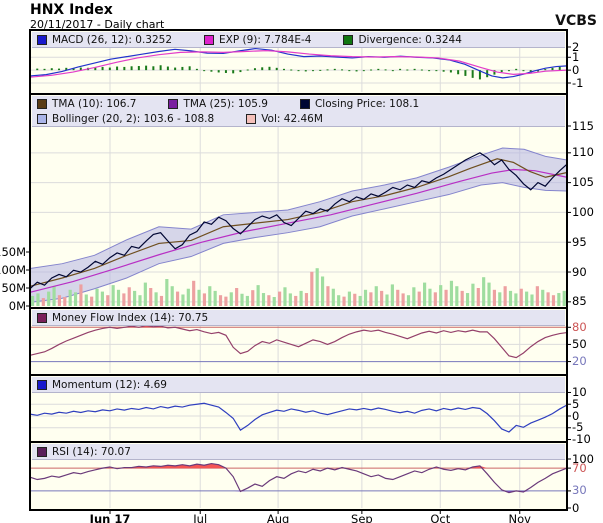  Describe the element at coordinates (94, 103) in the screenshot. I see `legend-label: TMA (10): 106.7` at that location.